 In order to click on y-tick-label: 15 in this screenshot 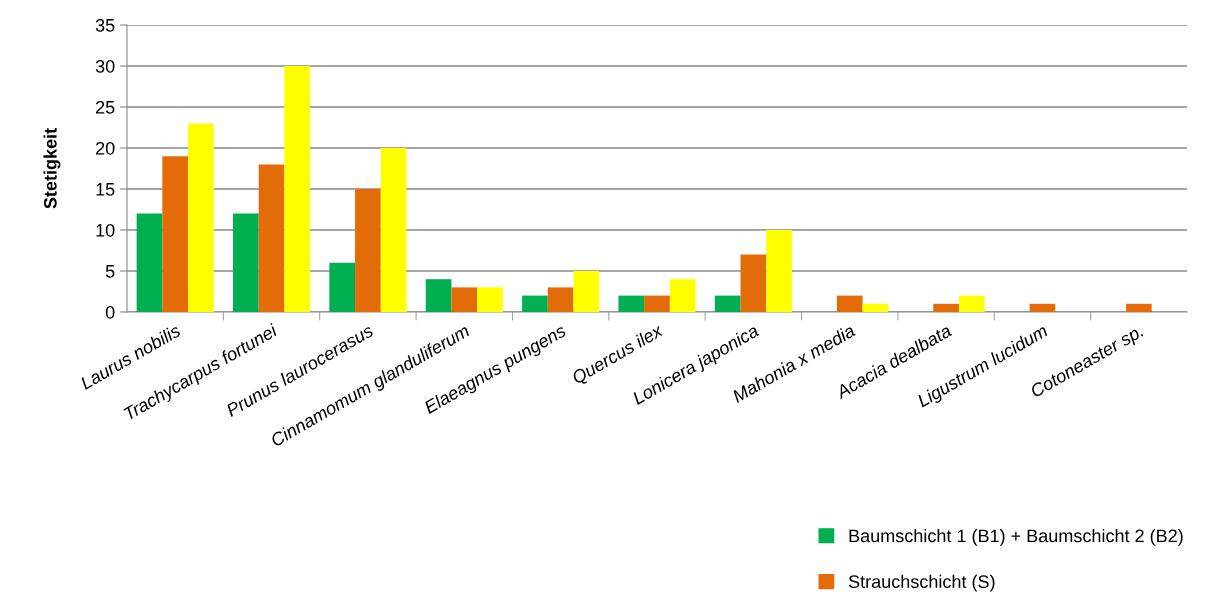, I will do `click(105, 189)`.